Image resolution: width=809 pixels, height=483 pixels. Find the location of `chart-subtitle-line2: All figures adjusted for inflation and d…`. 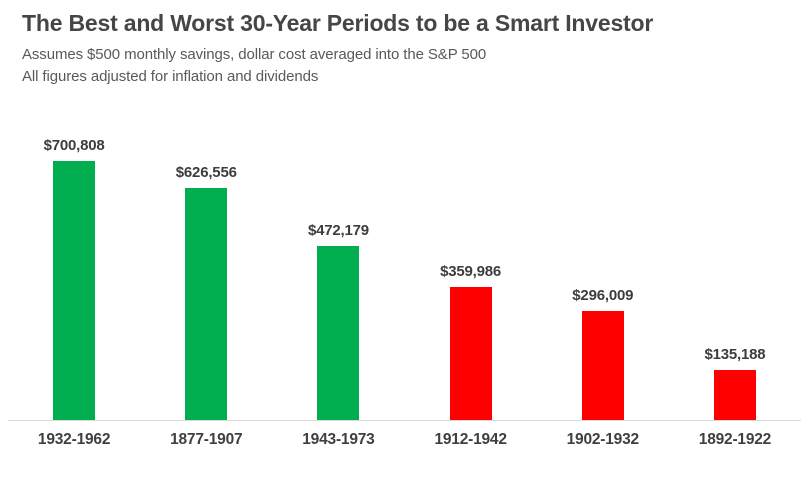

chart-subtitle-line2: All figures adjusted for inflation and d… is located at coordinates (170, 76).